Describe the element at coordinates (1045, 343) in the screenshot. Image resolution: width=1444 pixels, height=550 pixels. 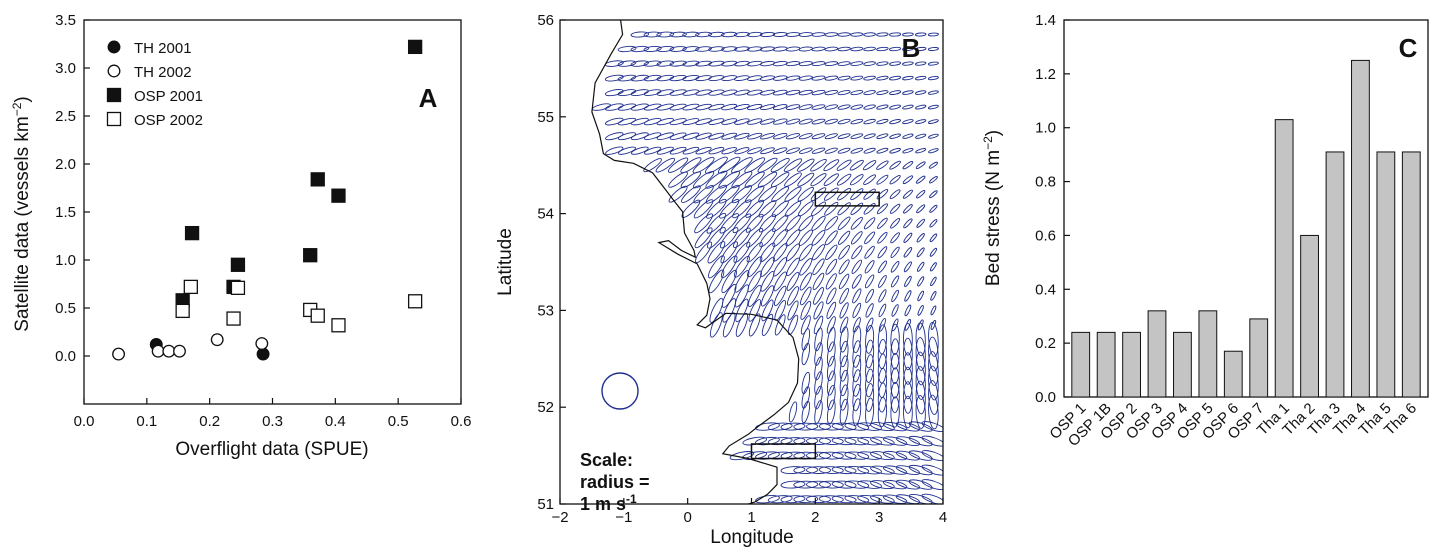
I see `c-y-tick-label: 0.2` at that location.